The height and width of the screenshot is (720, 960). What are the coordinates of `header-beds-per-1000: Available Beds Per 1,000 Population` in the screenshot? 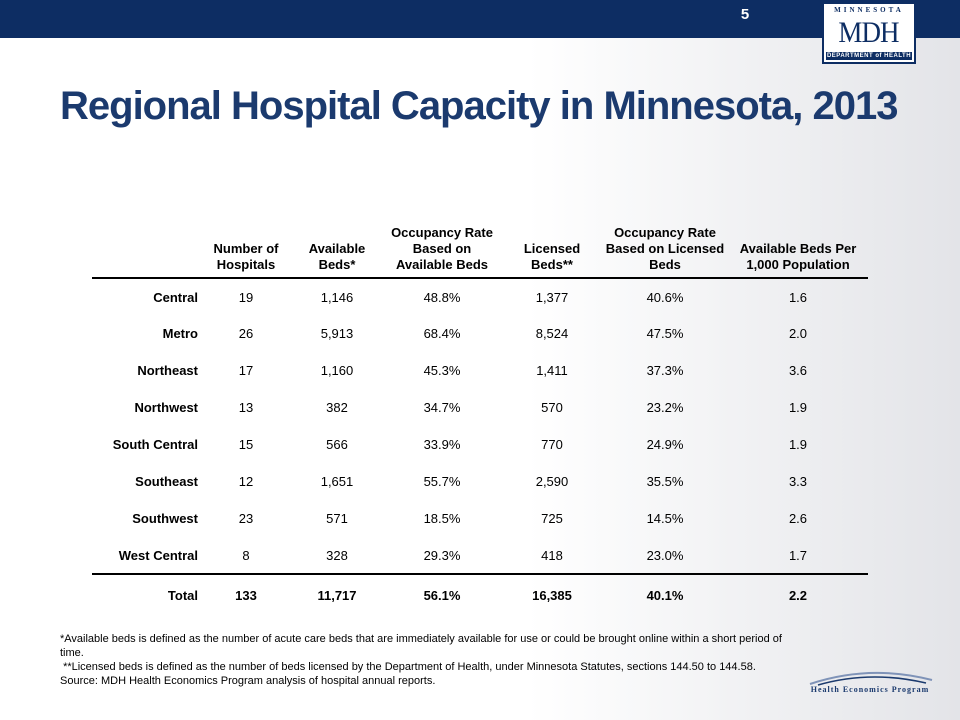 It's located at (798, 234).